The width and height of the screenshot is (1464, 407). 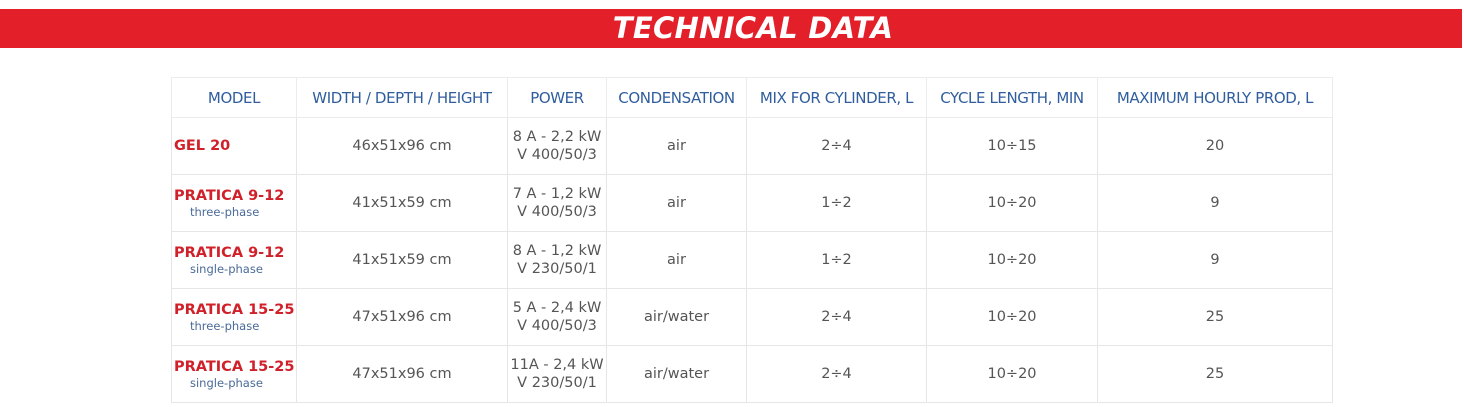 What do you see at coordinates (753, 28) in the screenshot?
I see `page-title: TECHNICAL DATA` at bounding box center [753, 28].